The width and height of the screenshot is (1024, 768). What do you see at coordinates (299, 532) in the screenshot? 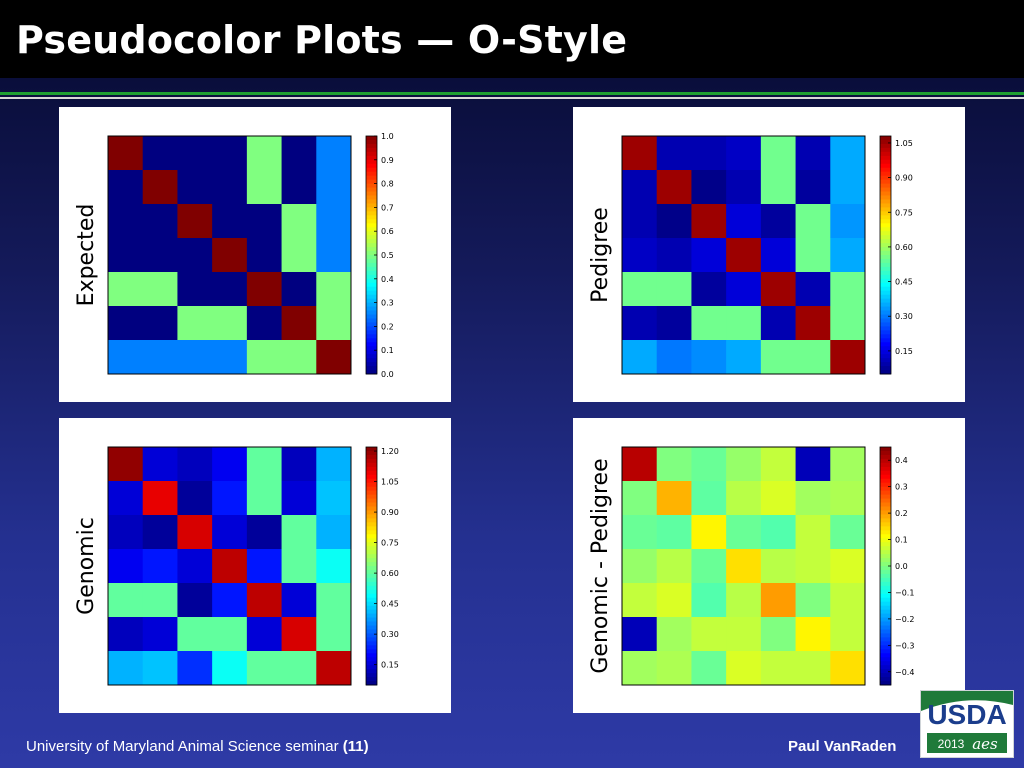
I see `heatmap-cell-r2-c5` at bounding box center [299, 532].